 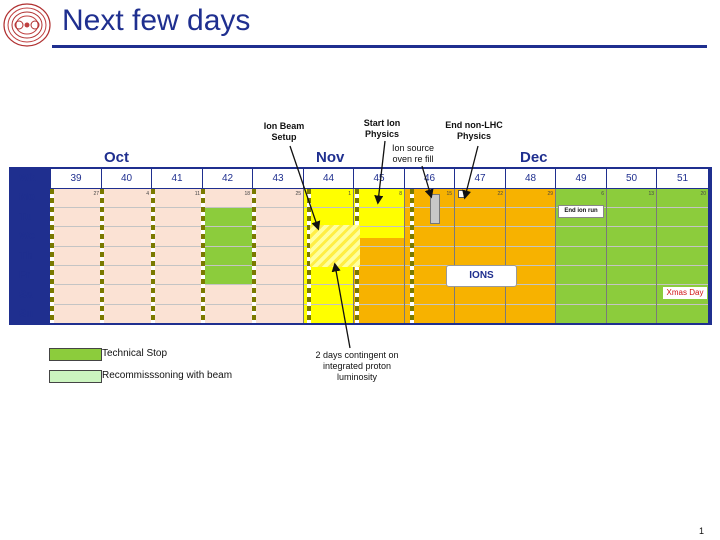 I want to click on date-label: 1, so click(x=349, y=194).